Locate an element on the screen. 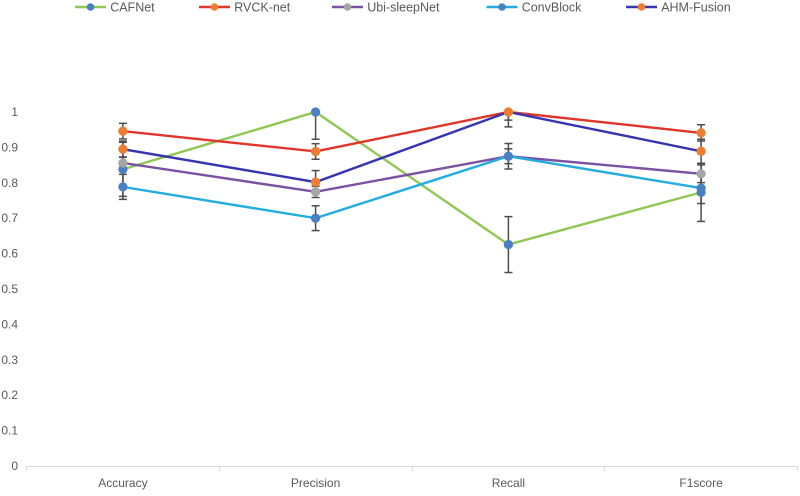 The width and height of the screenshot is (800, 496). svg-text: RVCK-net is located at coordinates (262, 8).